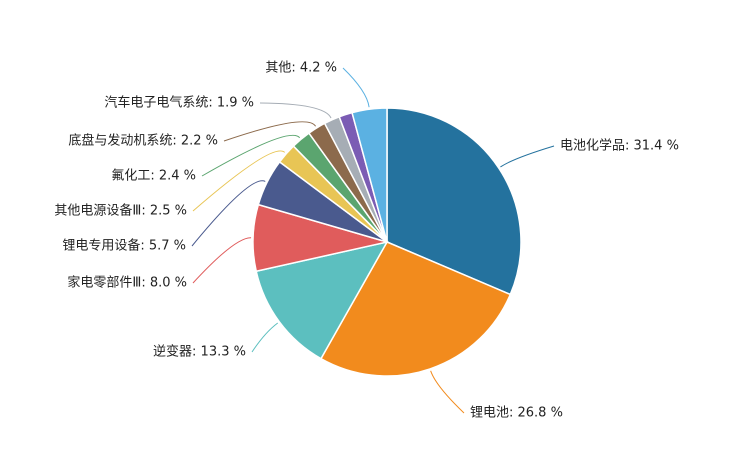  I want to click on data-label: 底盘与发动机系统: 2.2 %, so click(143, 141).